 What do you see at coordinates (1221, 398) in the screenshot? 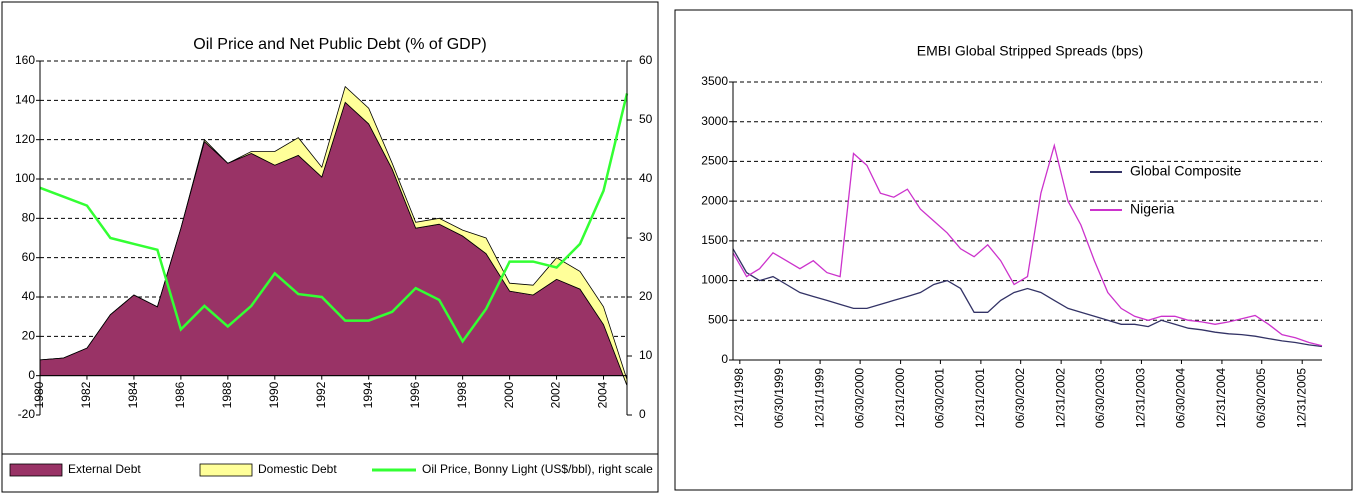
I see `x-tick-label: 12/31/2004` at bounding box center [1221, 398].